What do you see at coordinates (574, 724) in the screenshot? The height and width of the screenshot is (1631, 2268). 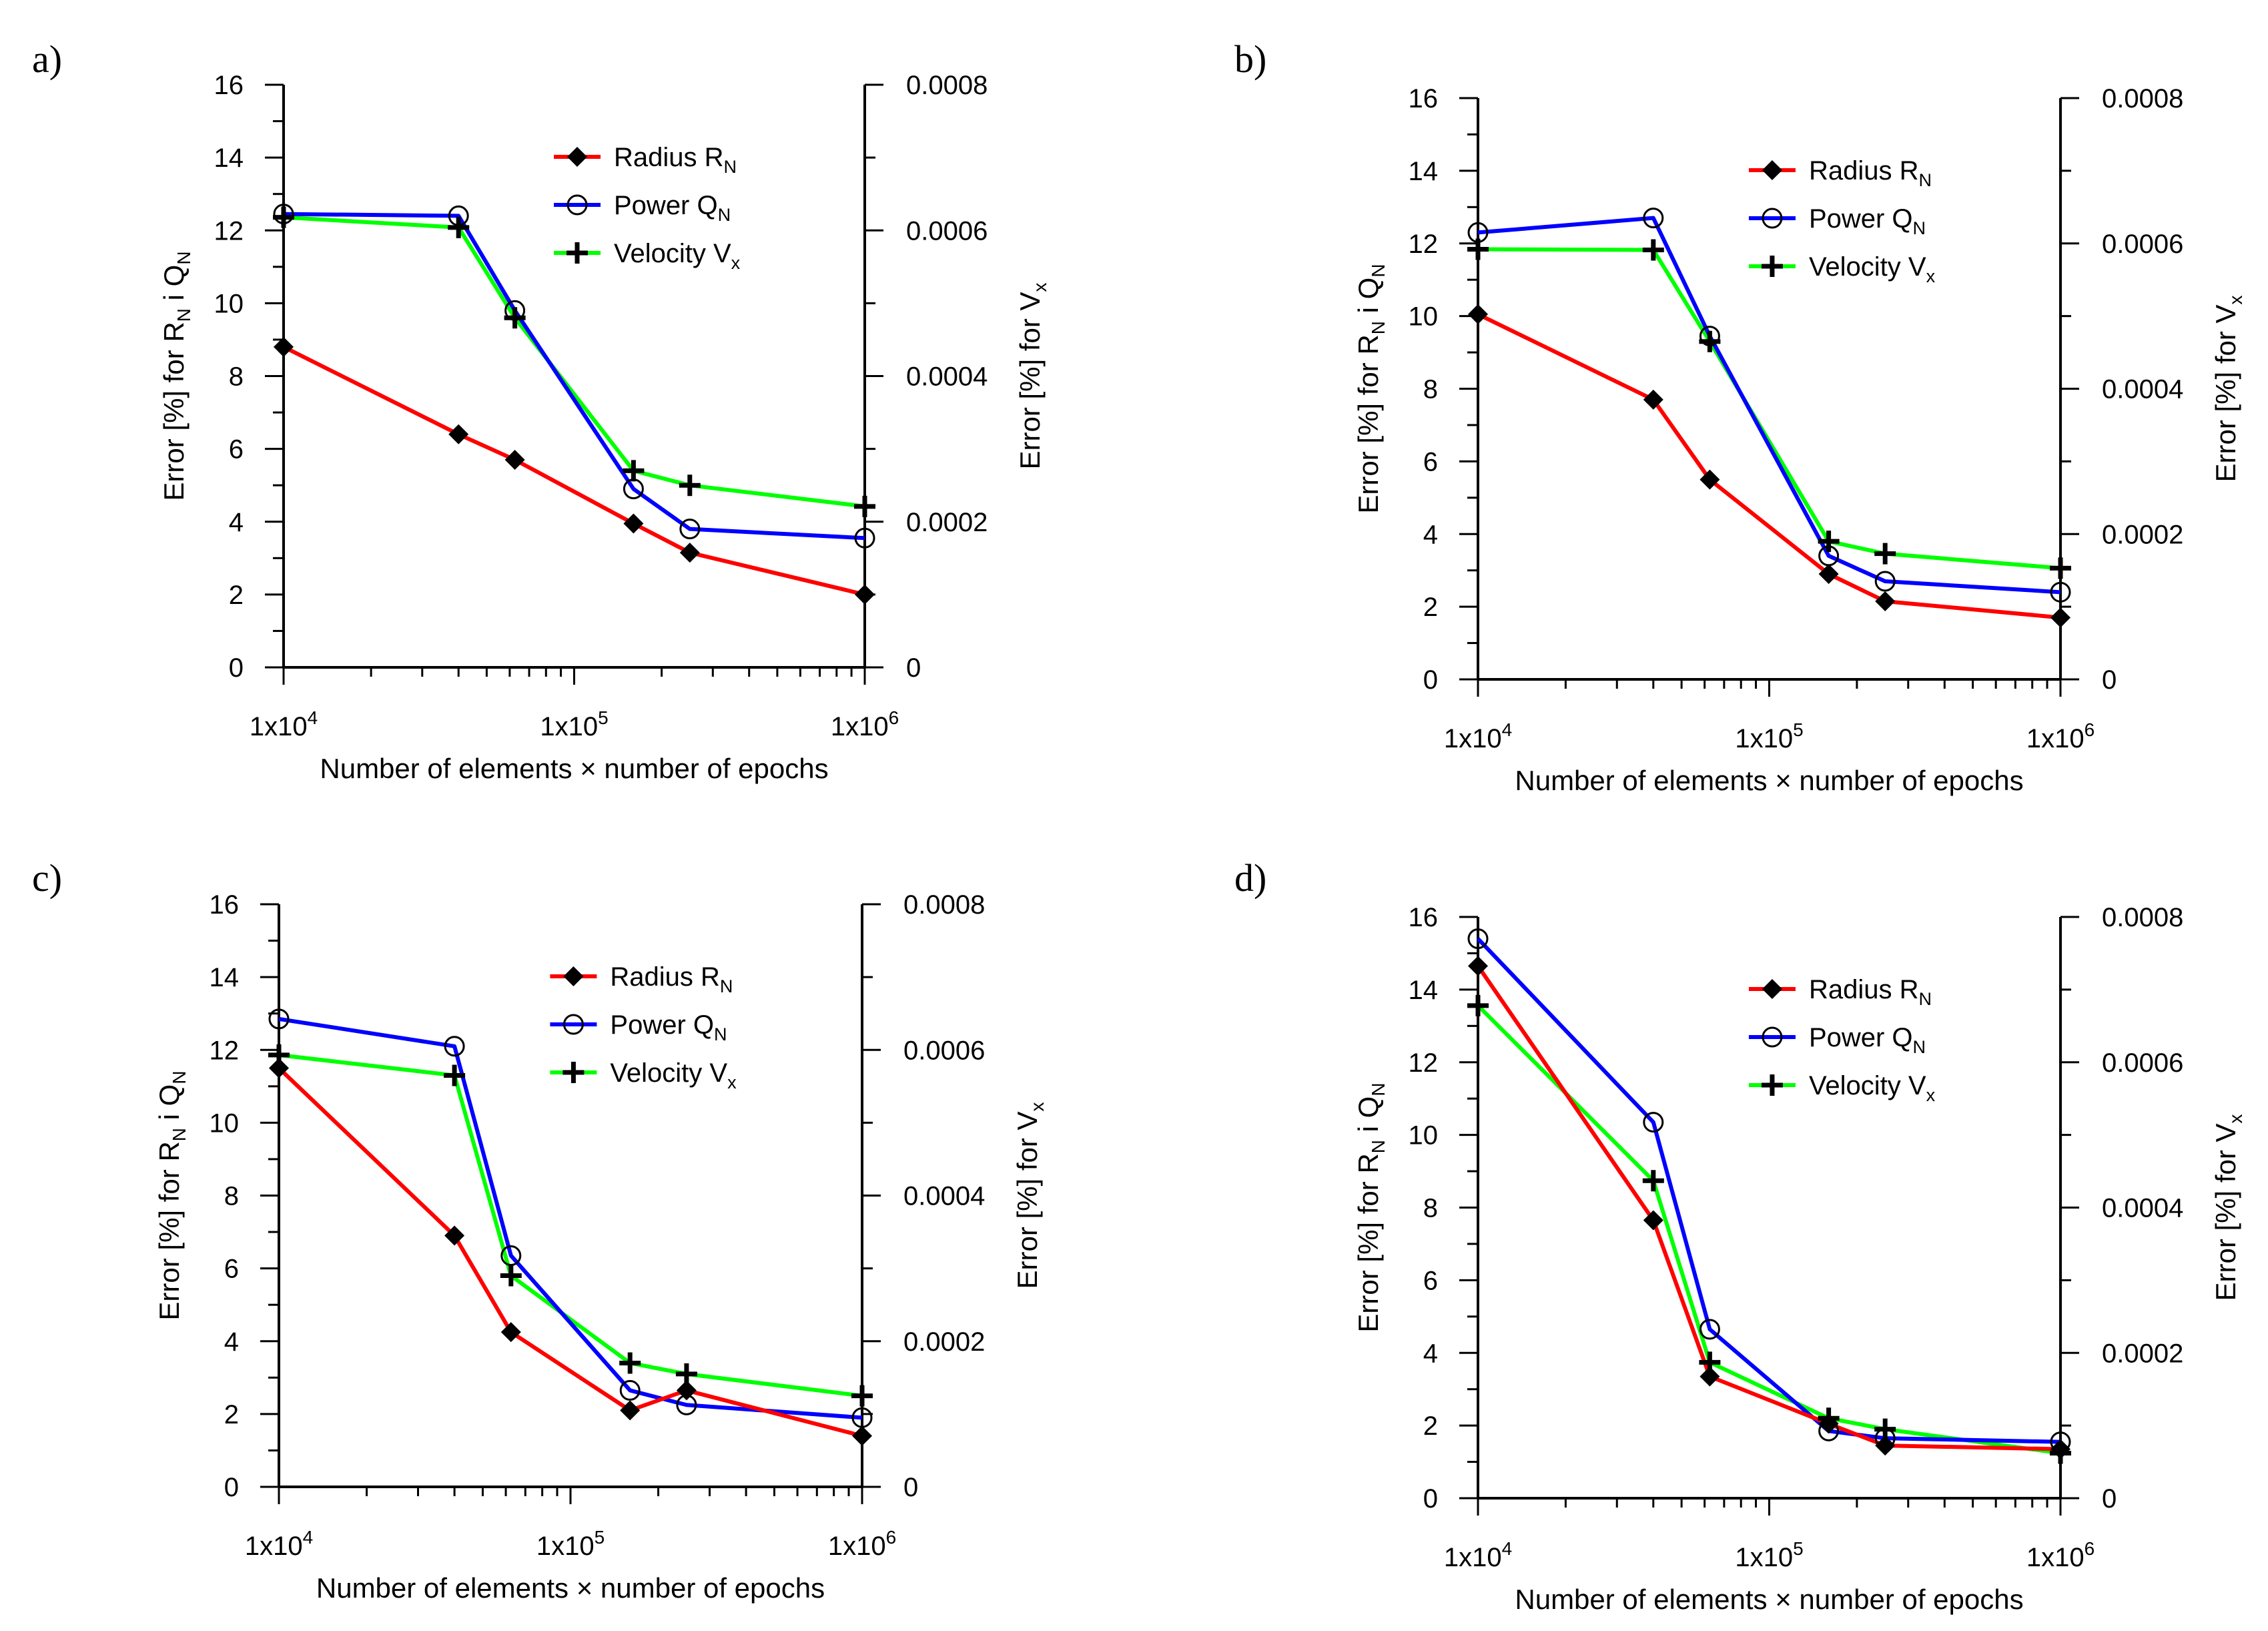 I see `x-tick-label: 1x10⁵` at bounding box center [574, 724].